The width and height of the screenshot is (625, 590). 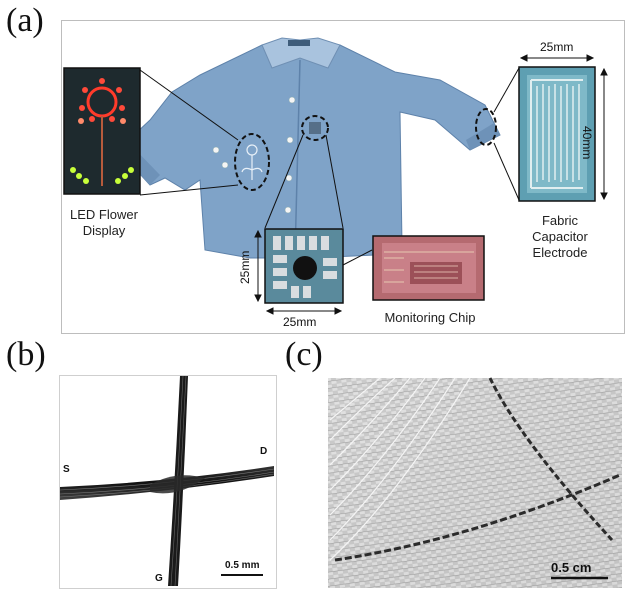 I want to click on cap-dimension-arrows, so click(x=563, y=127).